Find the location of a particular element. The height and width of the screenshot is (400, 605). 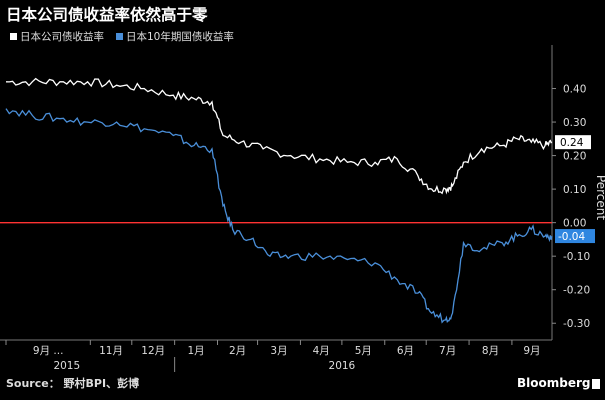

x-tick-label: 2月 is located at coordinates (237, 351).